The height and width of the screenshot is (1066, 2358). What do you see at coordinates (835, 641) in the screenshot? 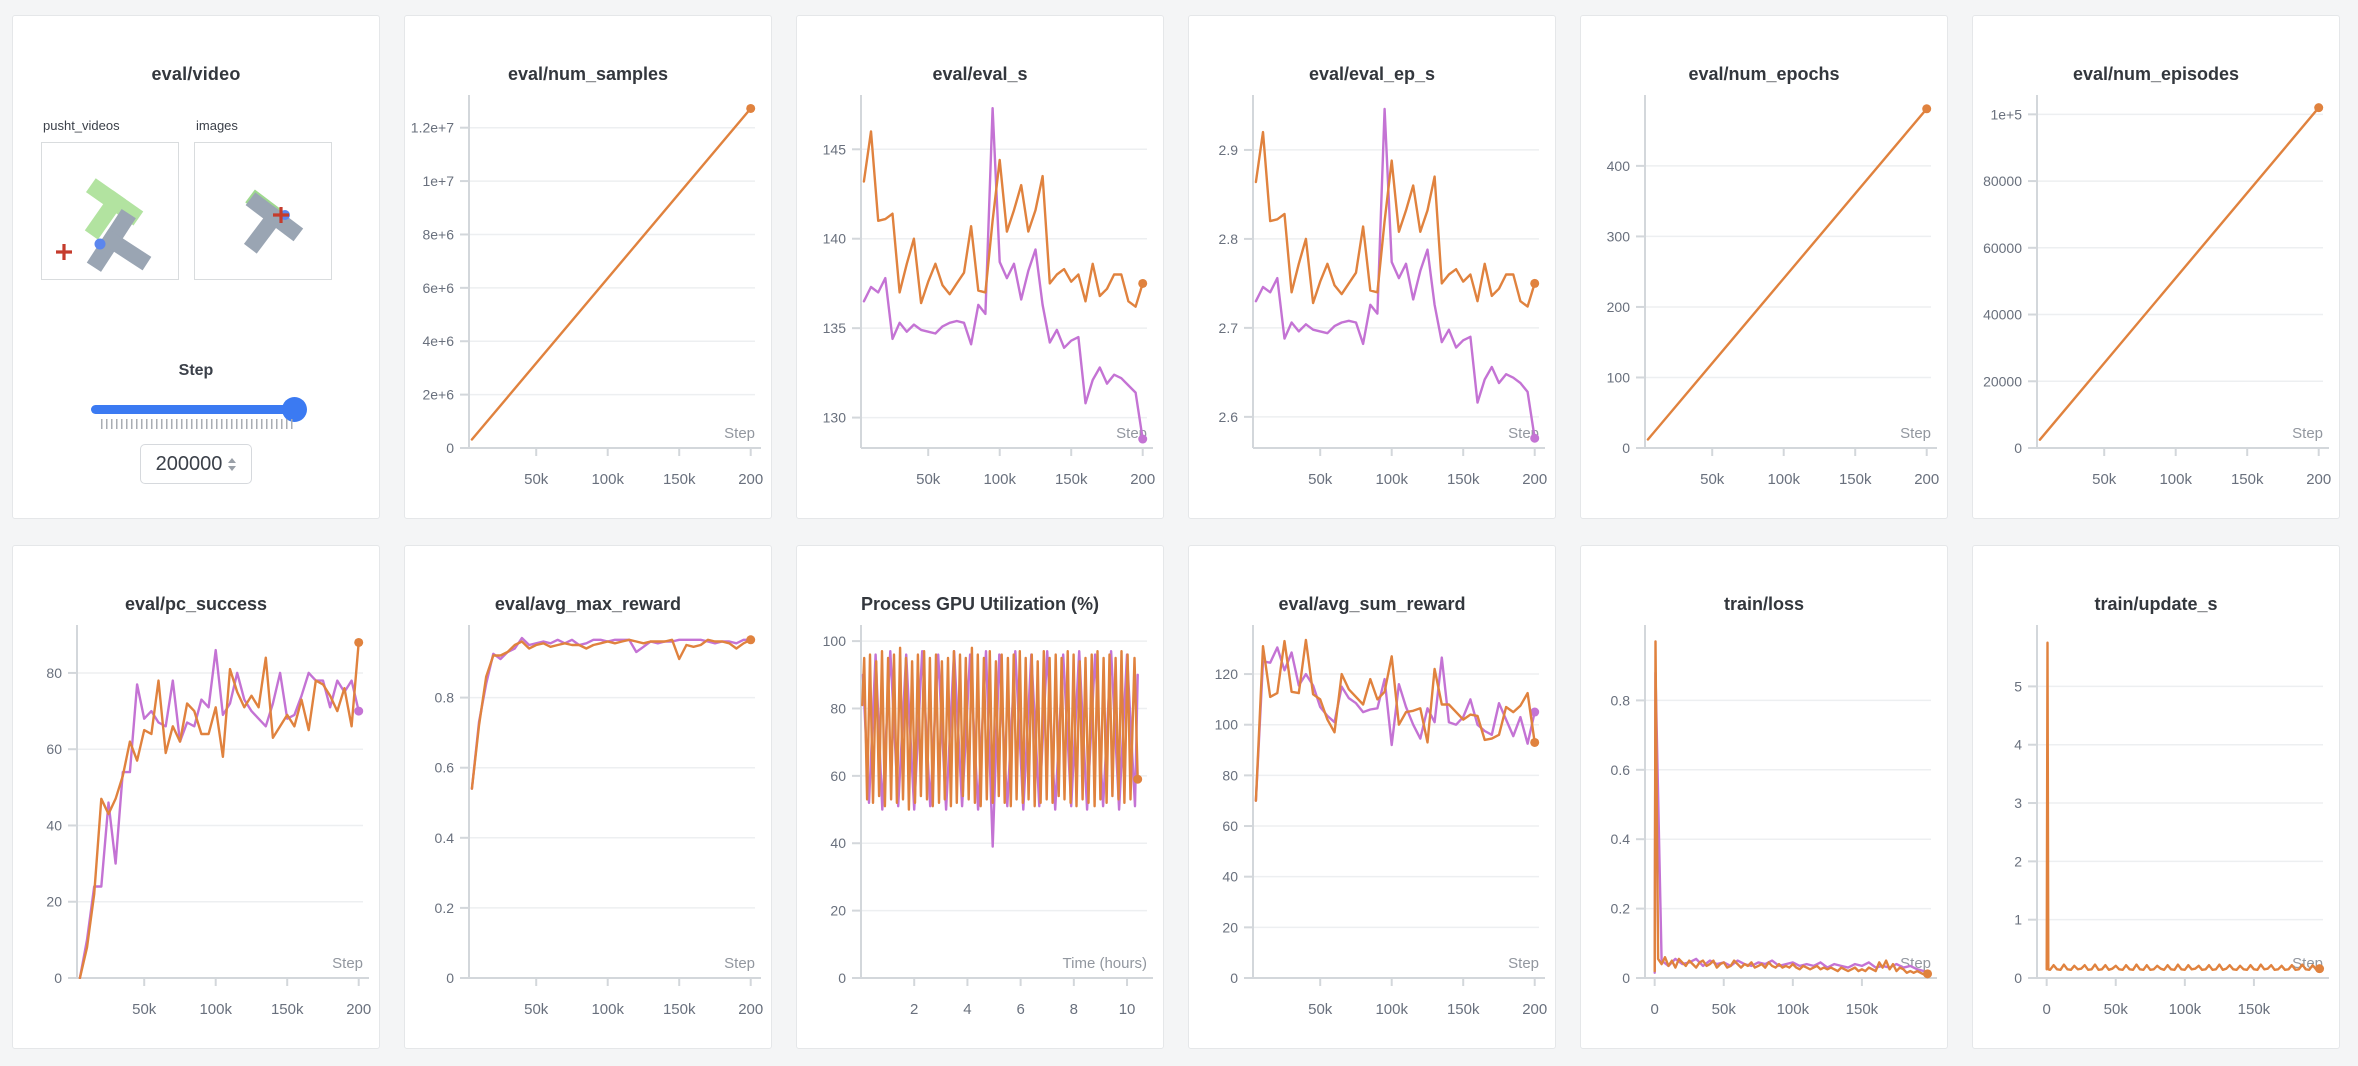
I see `y-tick-label: 100` at bounding box center [835, 641].